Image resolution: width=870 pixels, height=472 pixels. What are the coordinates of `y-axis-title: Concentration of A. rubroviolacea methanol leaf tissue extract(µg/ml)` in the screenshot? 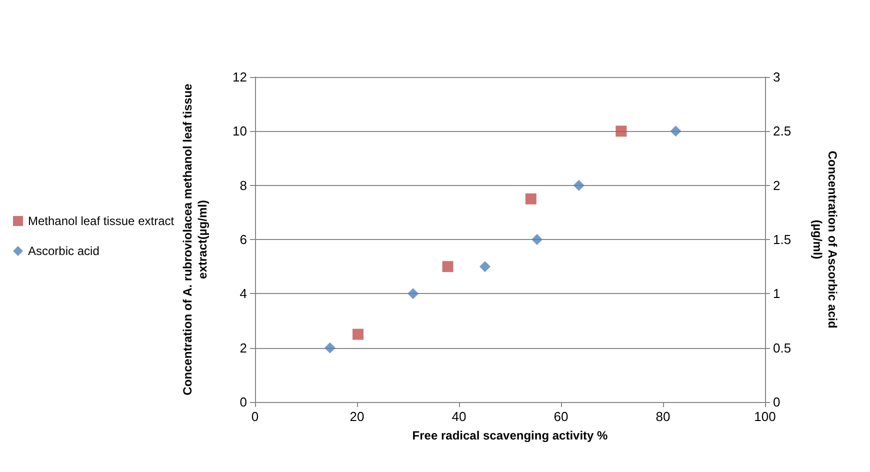 It's located at (195, 239).